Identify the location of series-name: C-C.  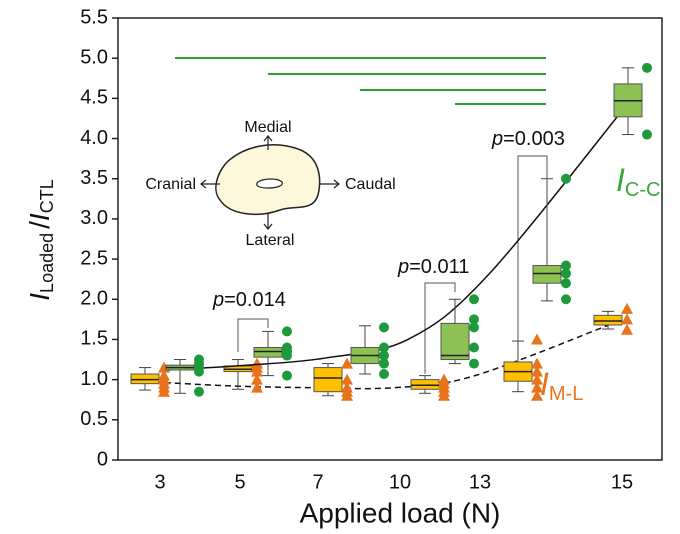
(643, 190).